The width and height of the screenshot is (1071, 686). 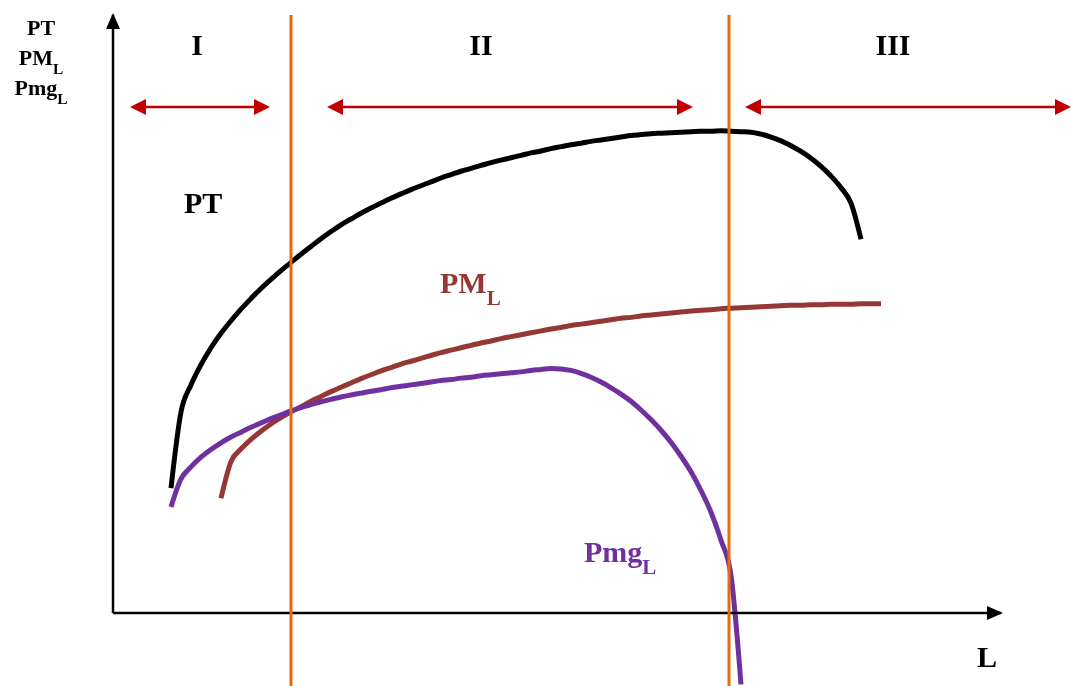 I want to click on x-axis-title: L, so click(x=987, y=656).